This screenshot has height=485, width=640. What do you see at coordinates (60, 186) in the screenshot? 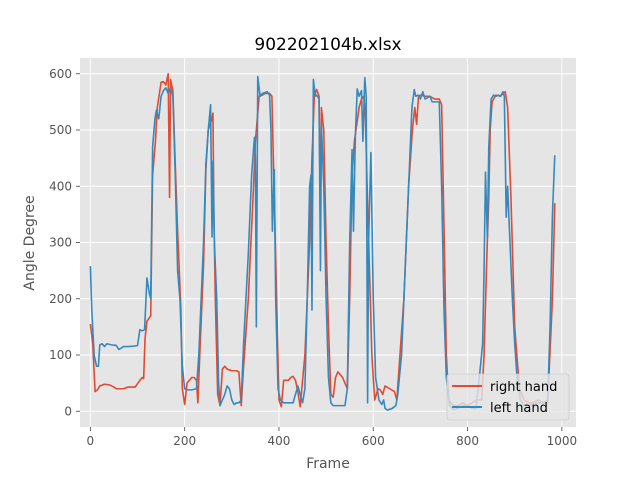
I see `y-tick-label: 400` at bounding box center [60, 186].